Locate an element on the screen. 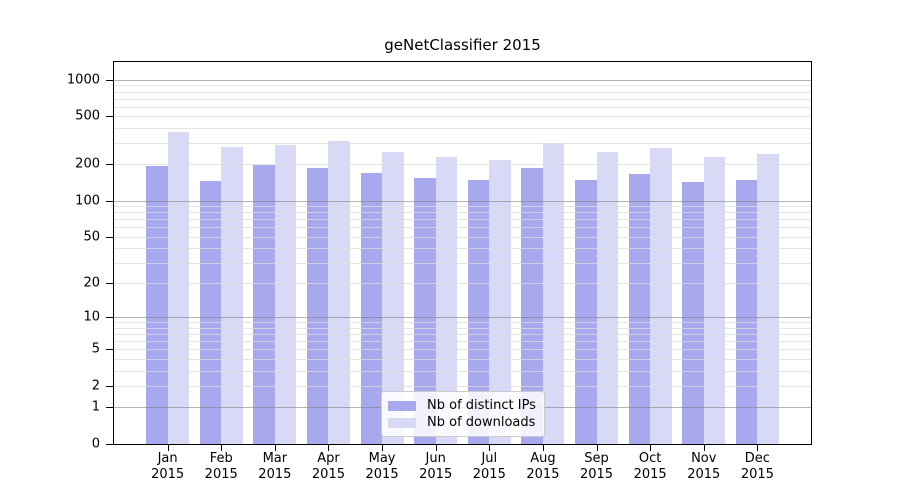 The image size is (900, 500). y-tick-label: 1 is located at coordinates (95, 407).